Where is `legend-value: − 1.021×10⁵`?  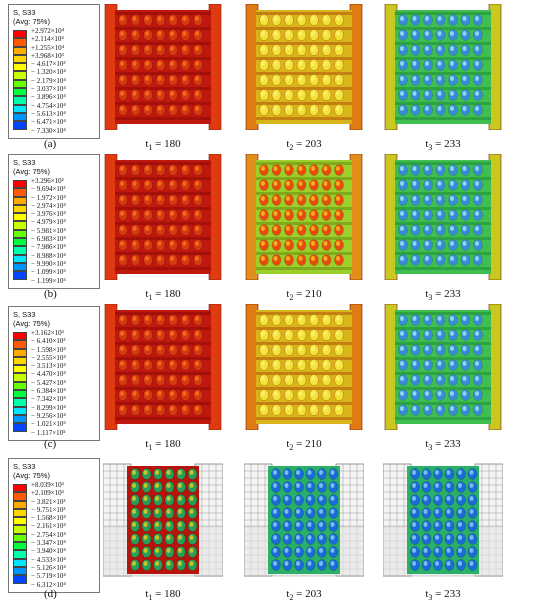
legend-value: − 1.021×10⁵ is located at coordinates (48, 424).